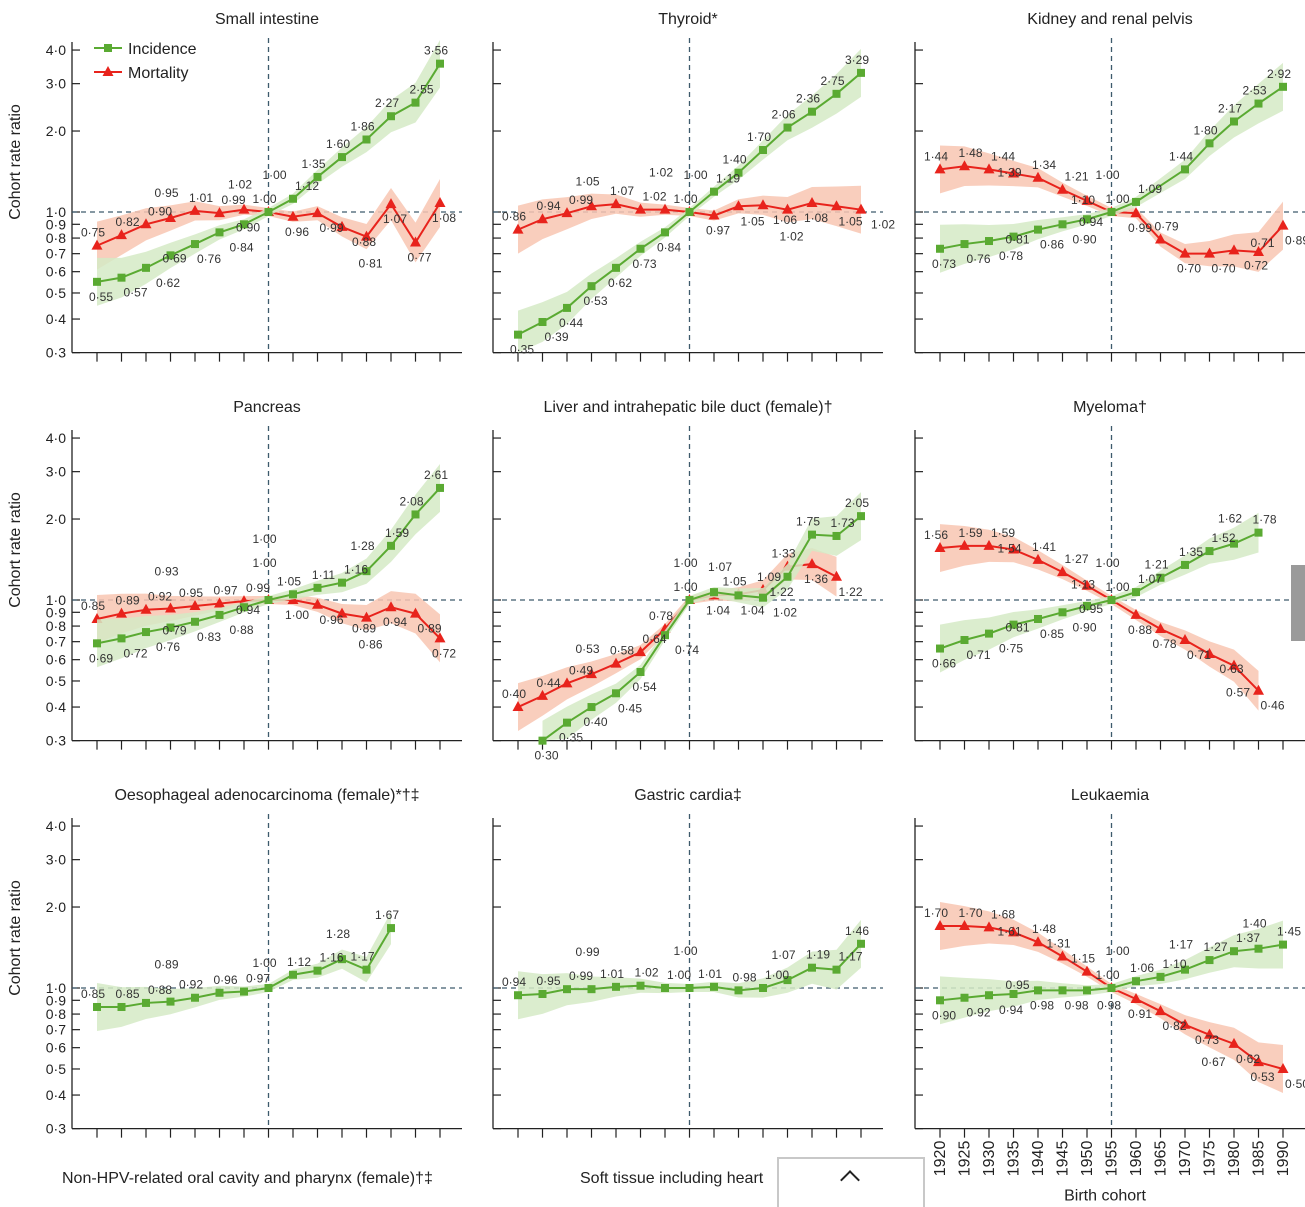  I want to click on incidence-data-label: 1·04, so click(752, 610).